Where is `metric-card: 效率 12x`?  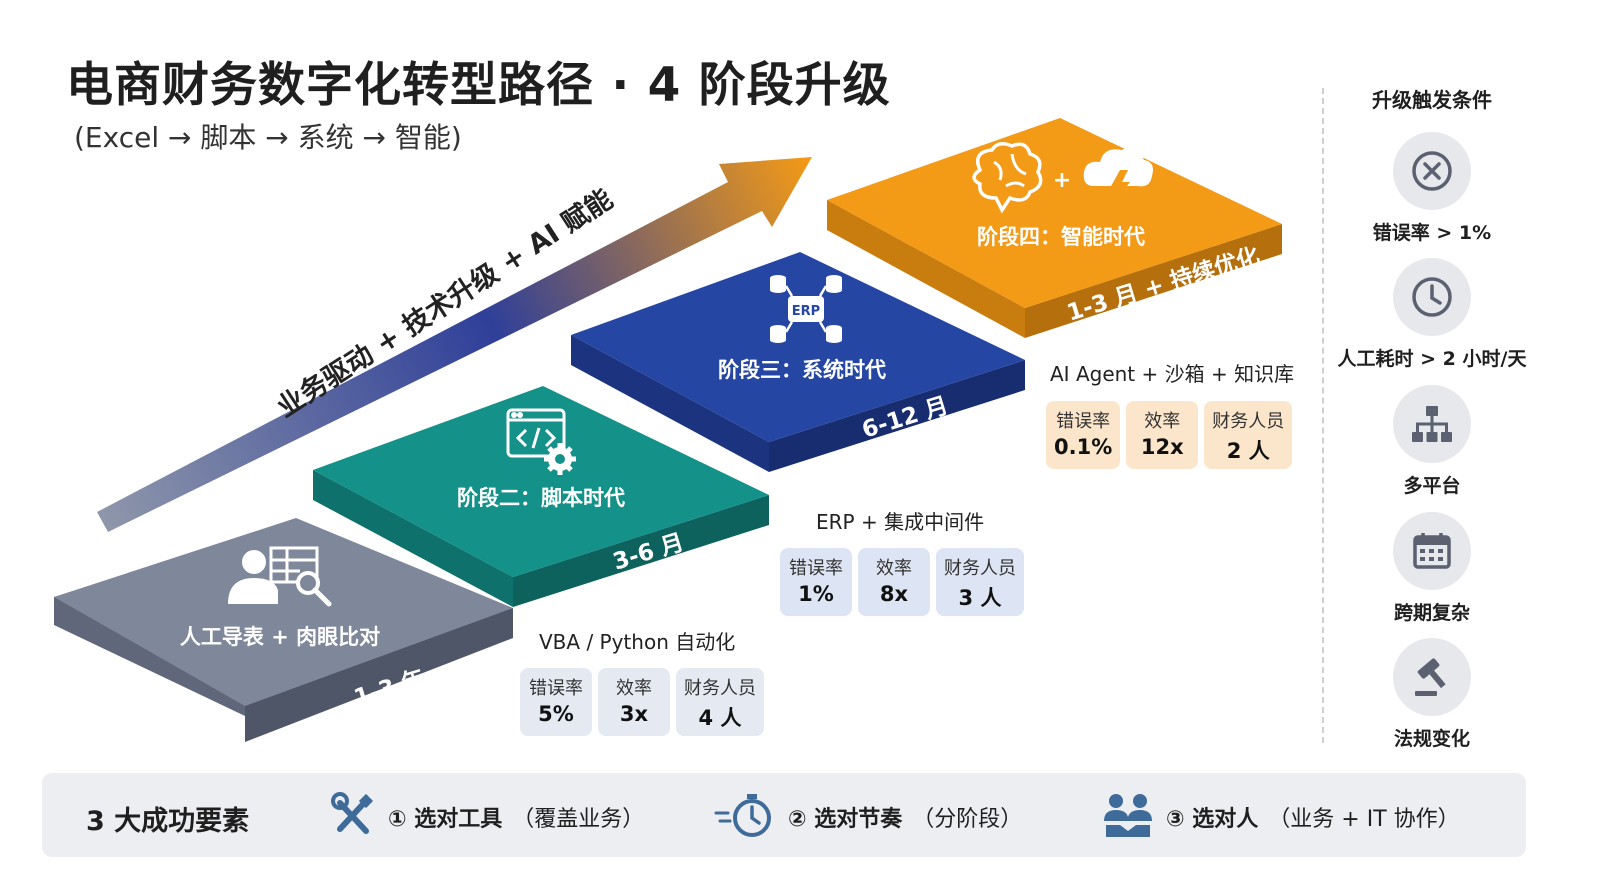 metric-card: 效率 12x is located at coordinates (1162, 435).